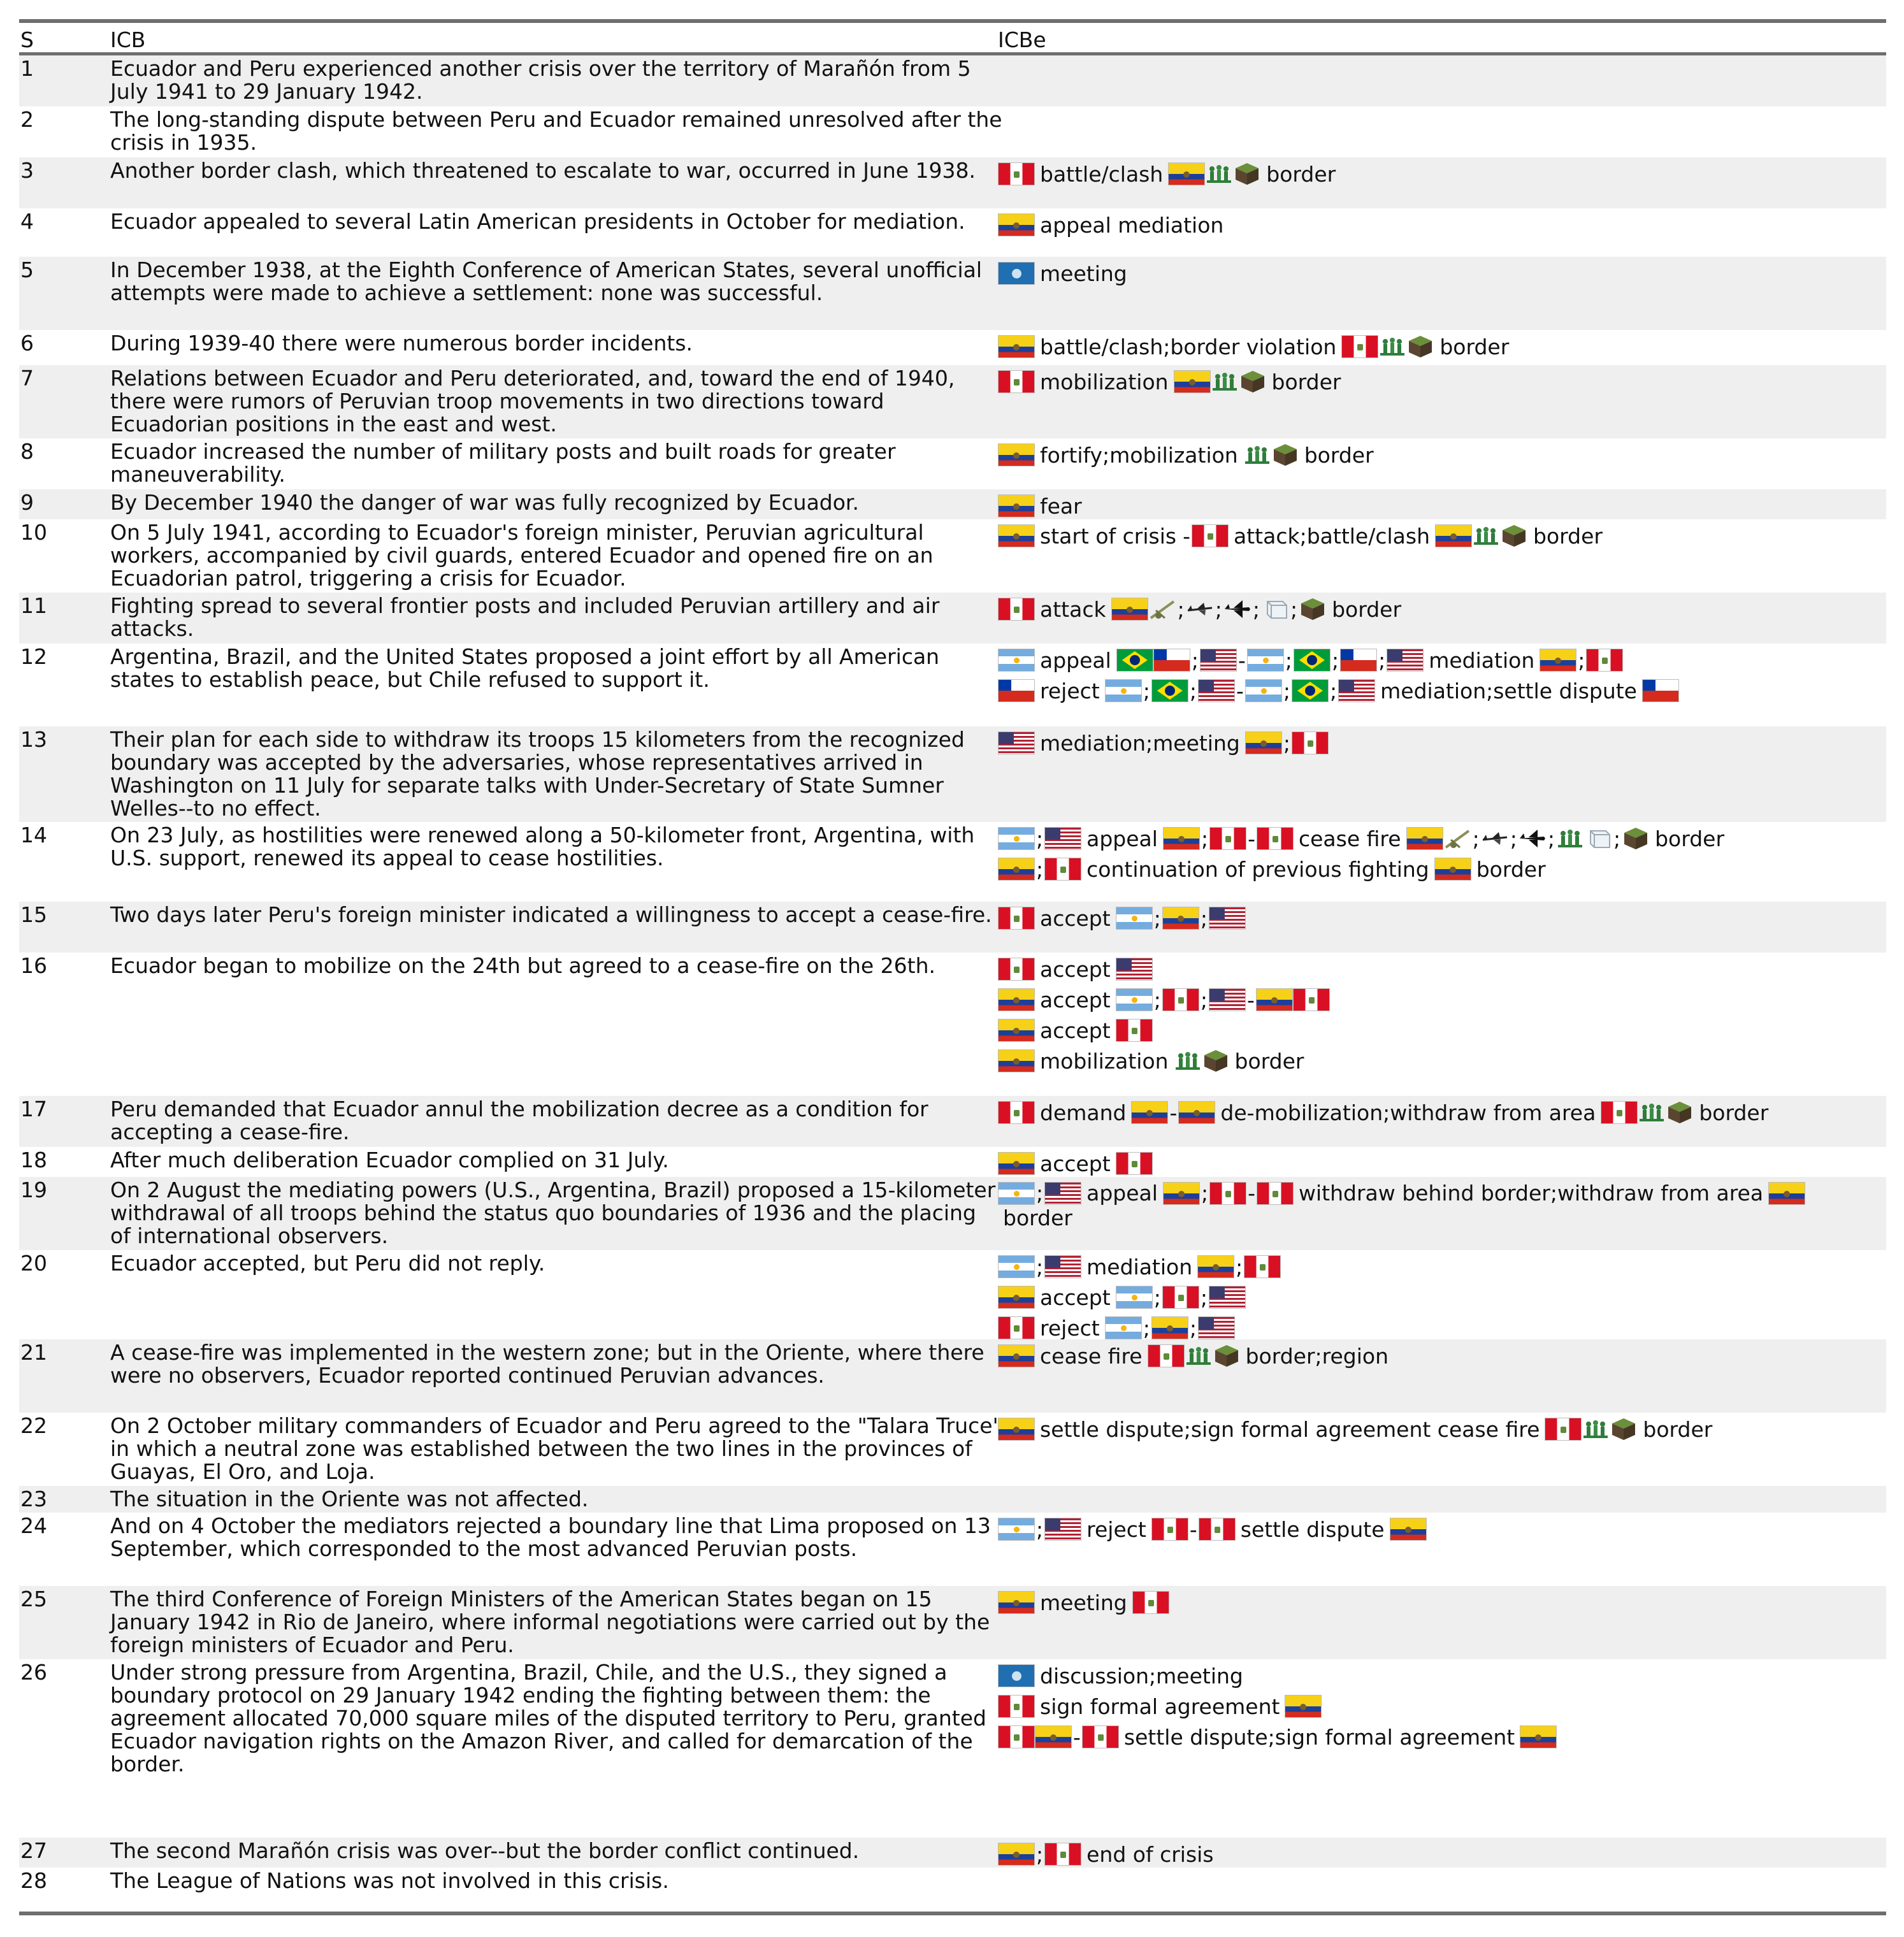  I want to click on icbe-events: appeal mediation, so click(1441, 227).